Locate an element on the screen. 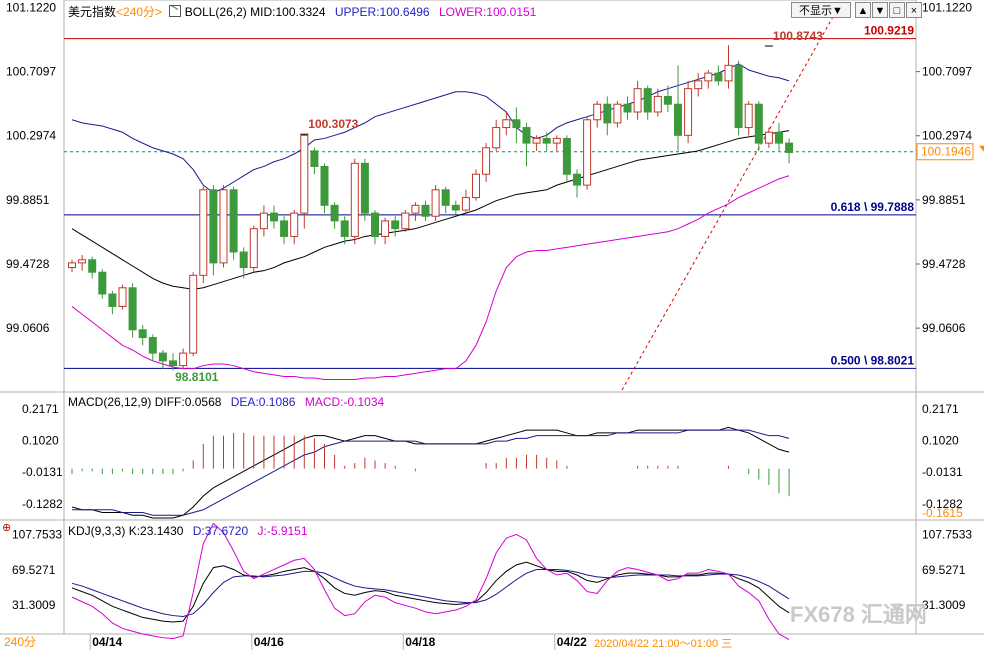 The height and width of the screenshot is (651, 984). extreme-label: 98.8101 is located at coordinates (197, 377).